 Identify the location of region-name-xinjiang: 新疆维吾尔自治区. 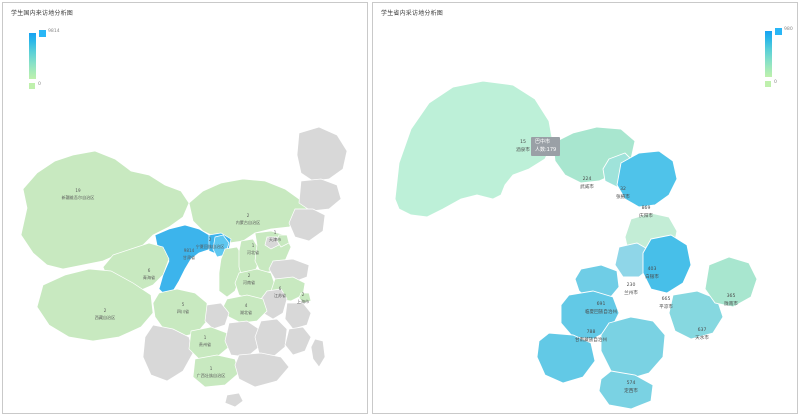
(78, 197).